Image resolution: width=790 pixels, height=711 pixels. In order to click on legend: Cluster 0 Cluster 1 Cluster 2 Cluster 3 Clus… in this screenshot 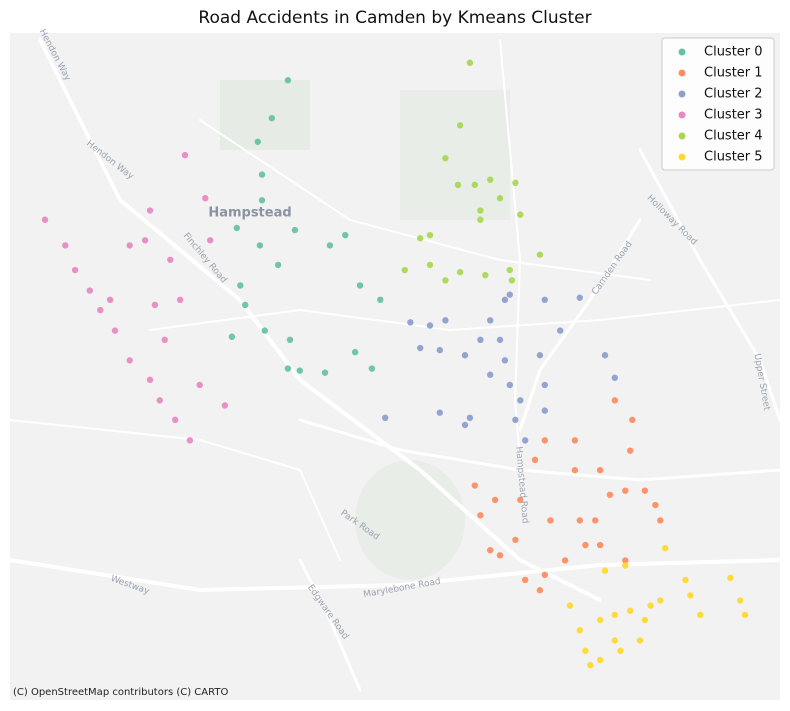, I will do `click(718, 104)`.